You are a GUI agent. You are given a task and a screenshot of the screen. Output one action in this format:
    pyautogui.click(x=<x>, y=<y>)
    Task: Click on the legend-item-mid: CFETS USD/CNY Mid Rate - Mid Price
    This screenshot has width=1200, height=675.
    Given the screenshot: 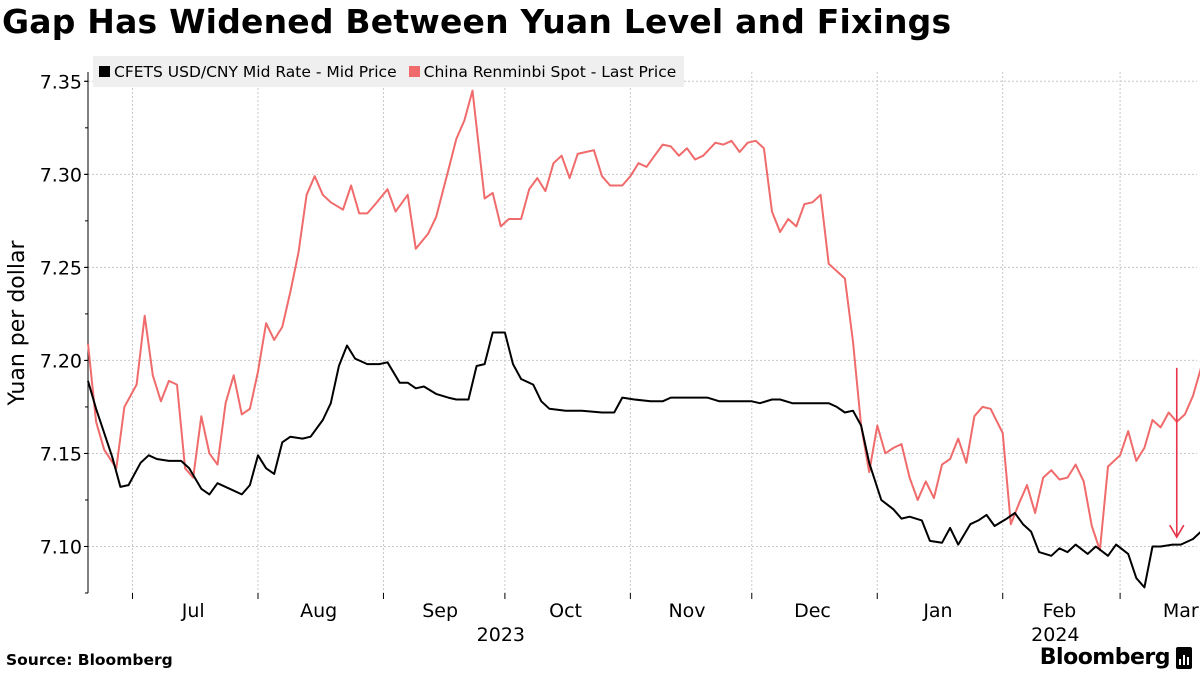 What is the action you would take?
    pyautogui.click(x=248, y=72)
    